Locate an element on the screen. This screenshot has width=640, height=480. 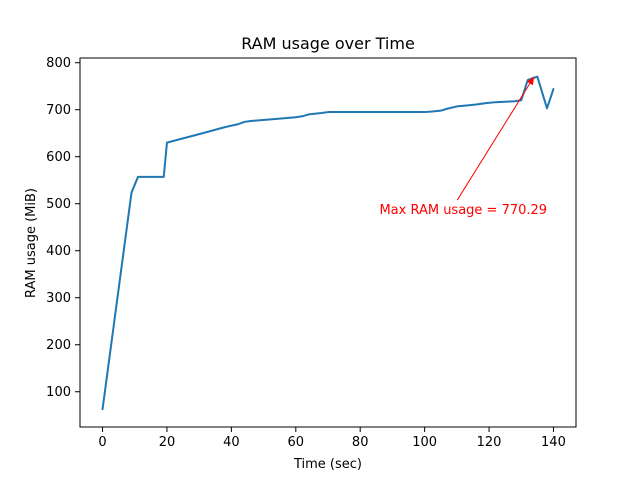
chart-title: RAM usage over Time is located at coordinates (328, 43).